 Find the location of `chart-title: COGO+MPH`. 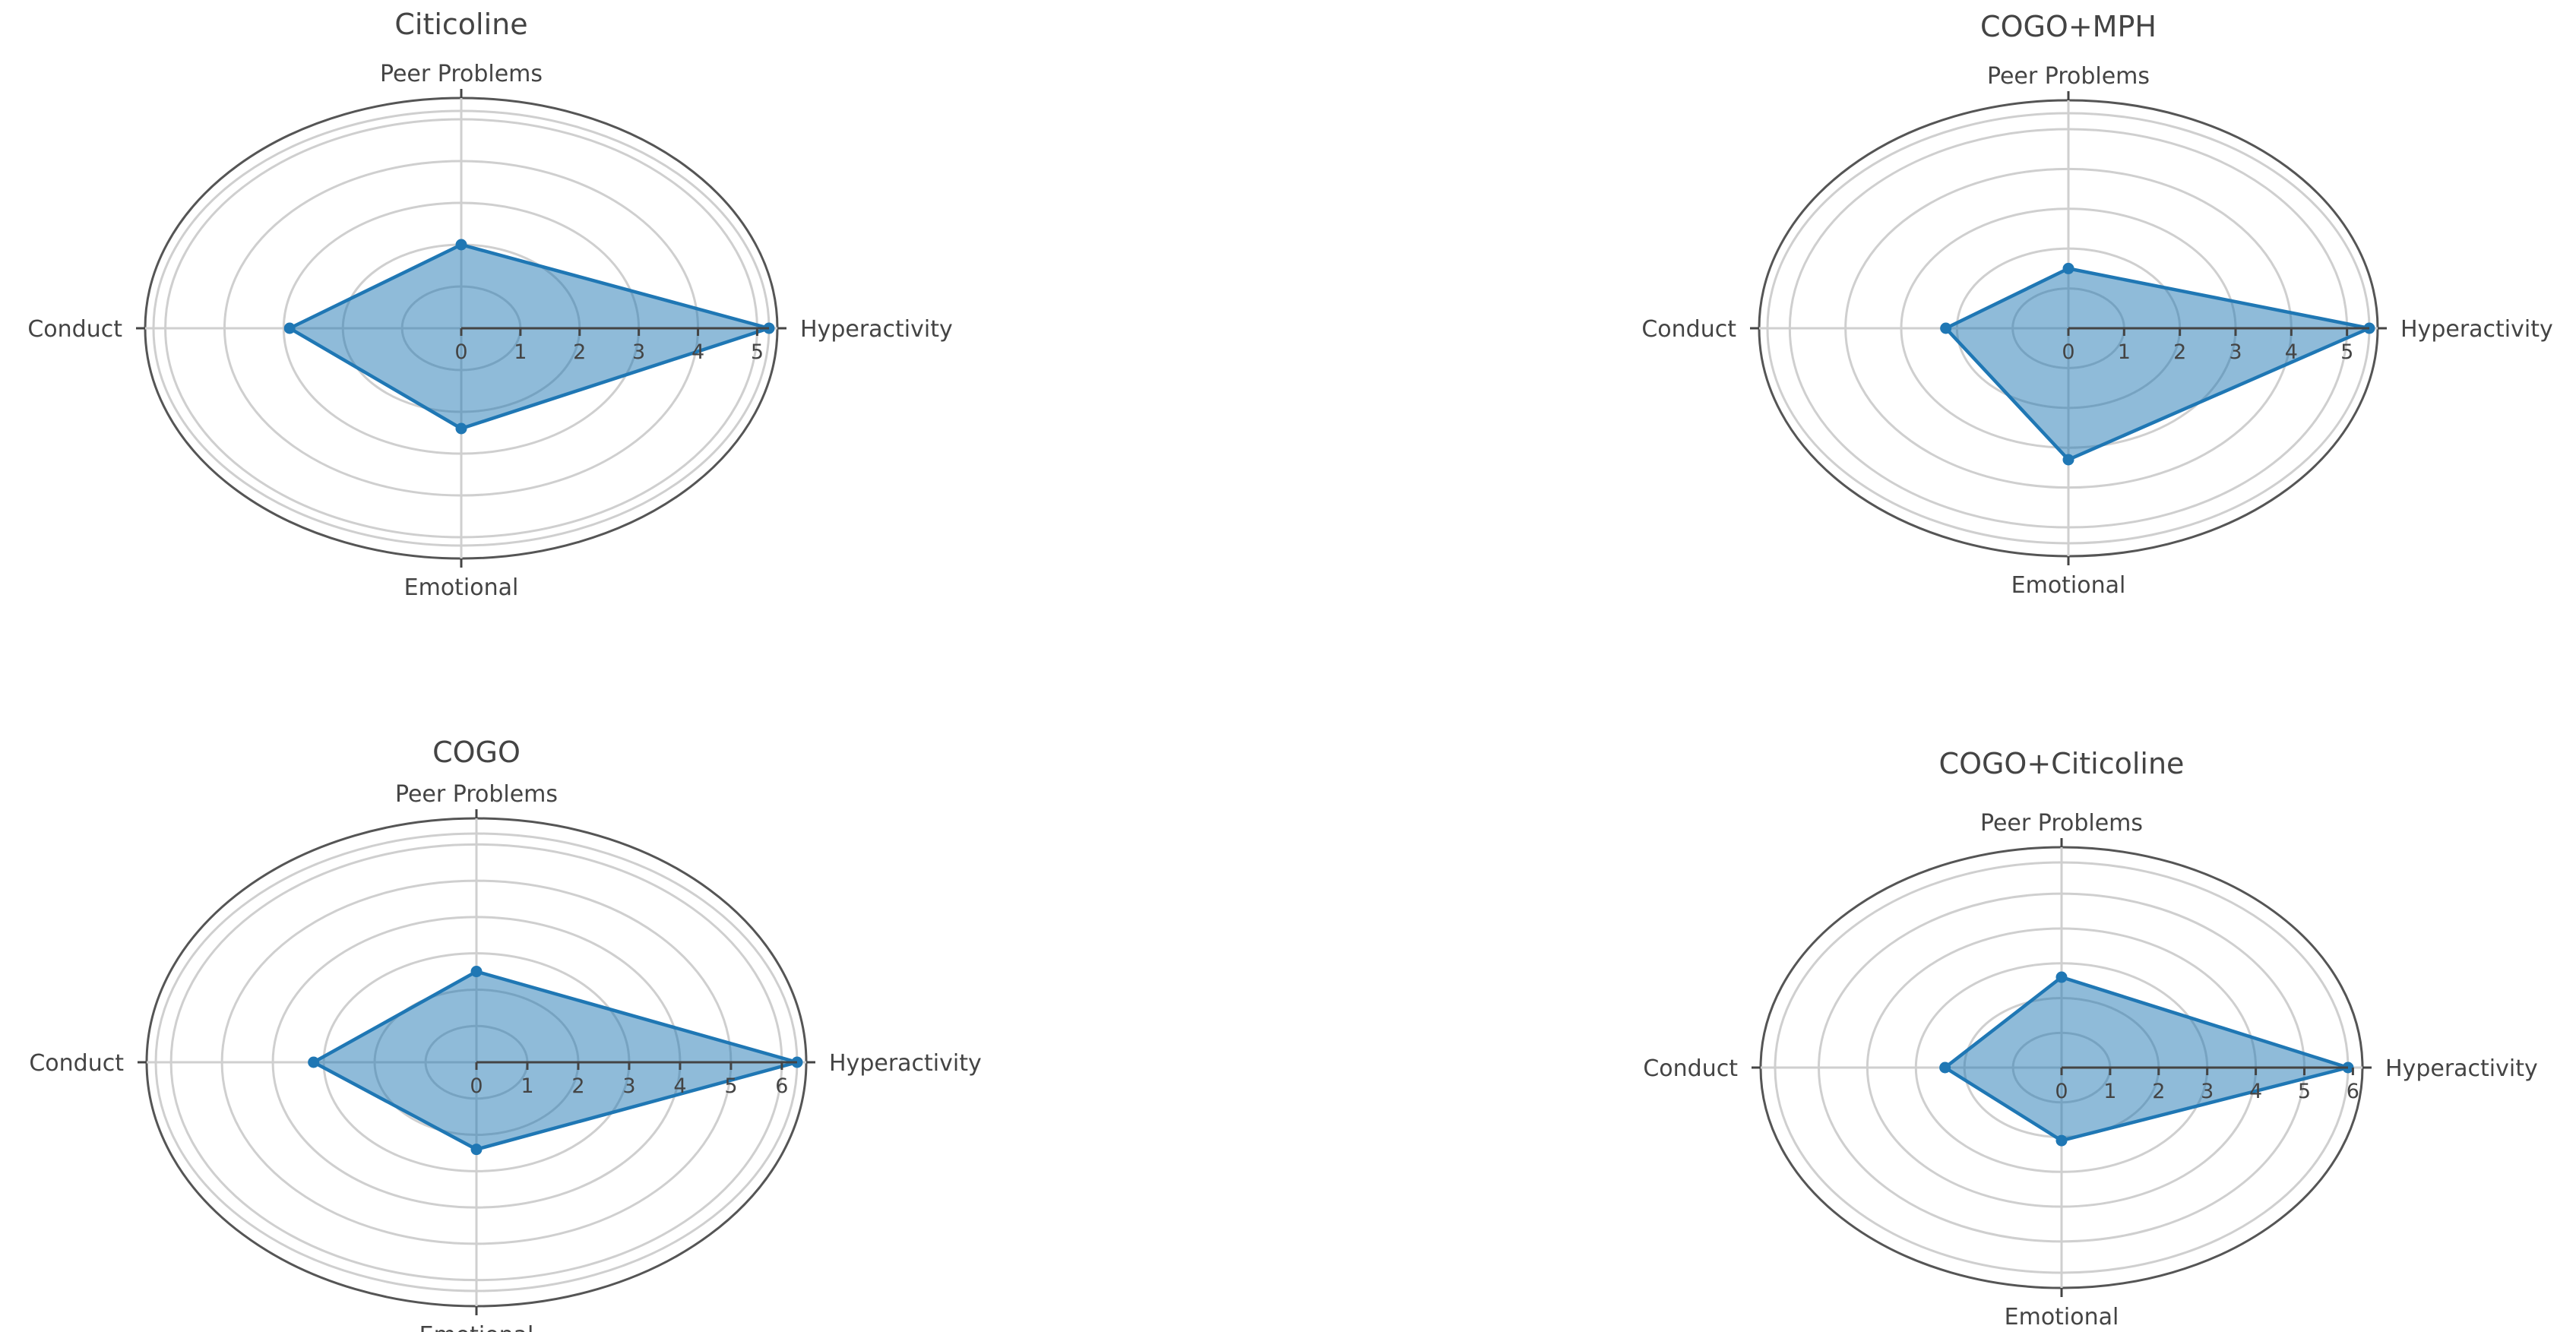

chart-title: COGO+MPH is located at coordinates (2068, 27).